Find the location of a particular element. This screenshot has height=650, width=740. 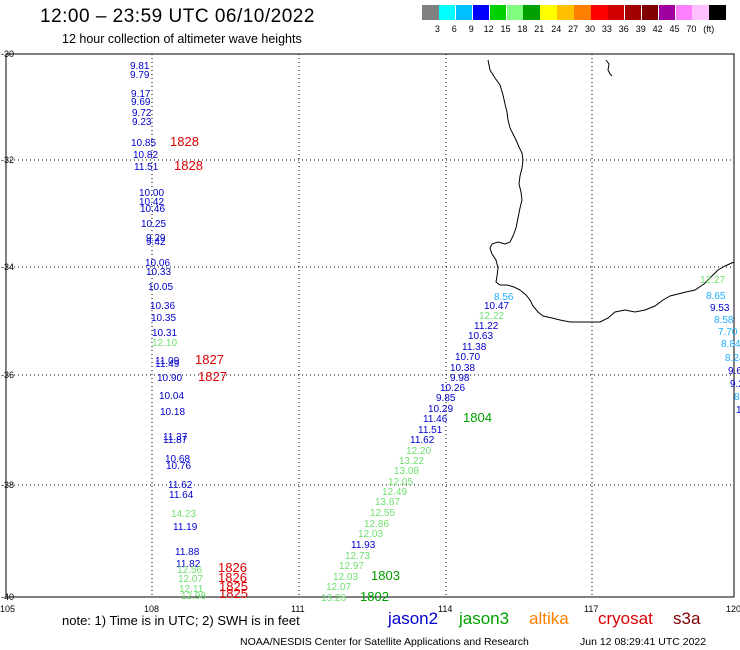

wave-height-value: 12.10 is located at coordinates (164, 343).